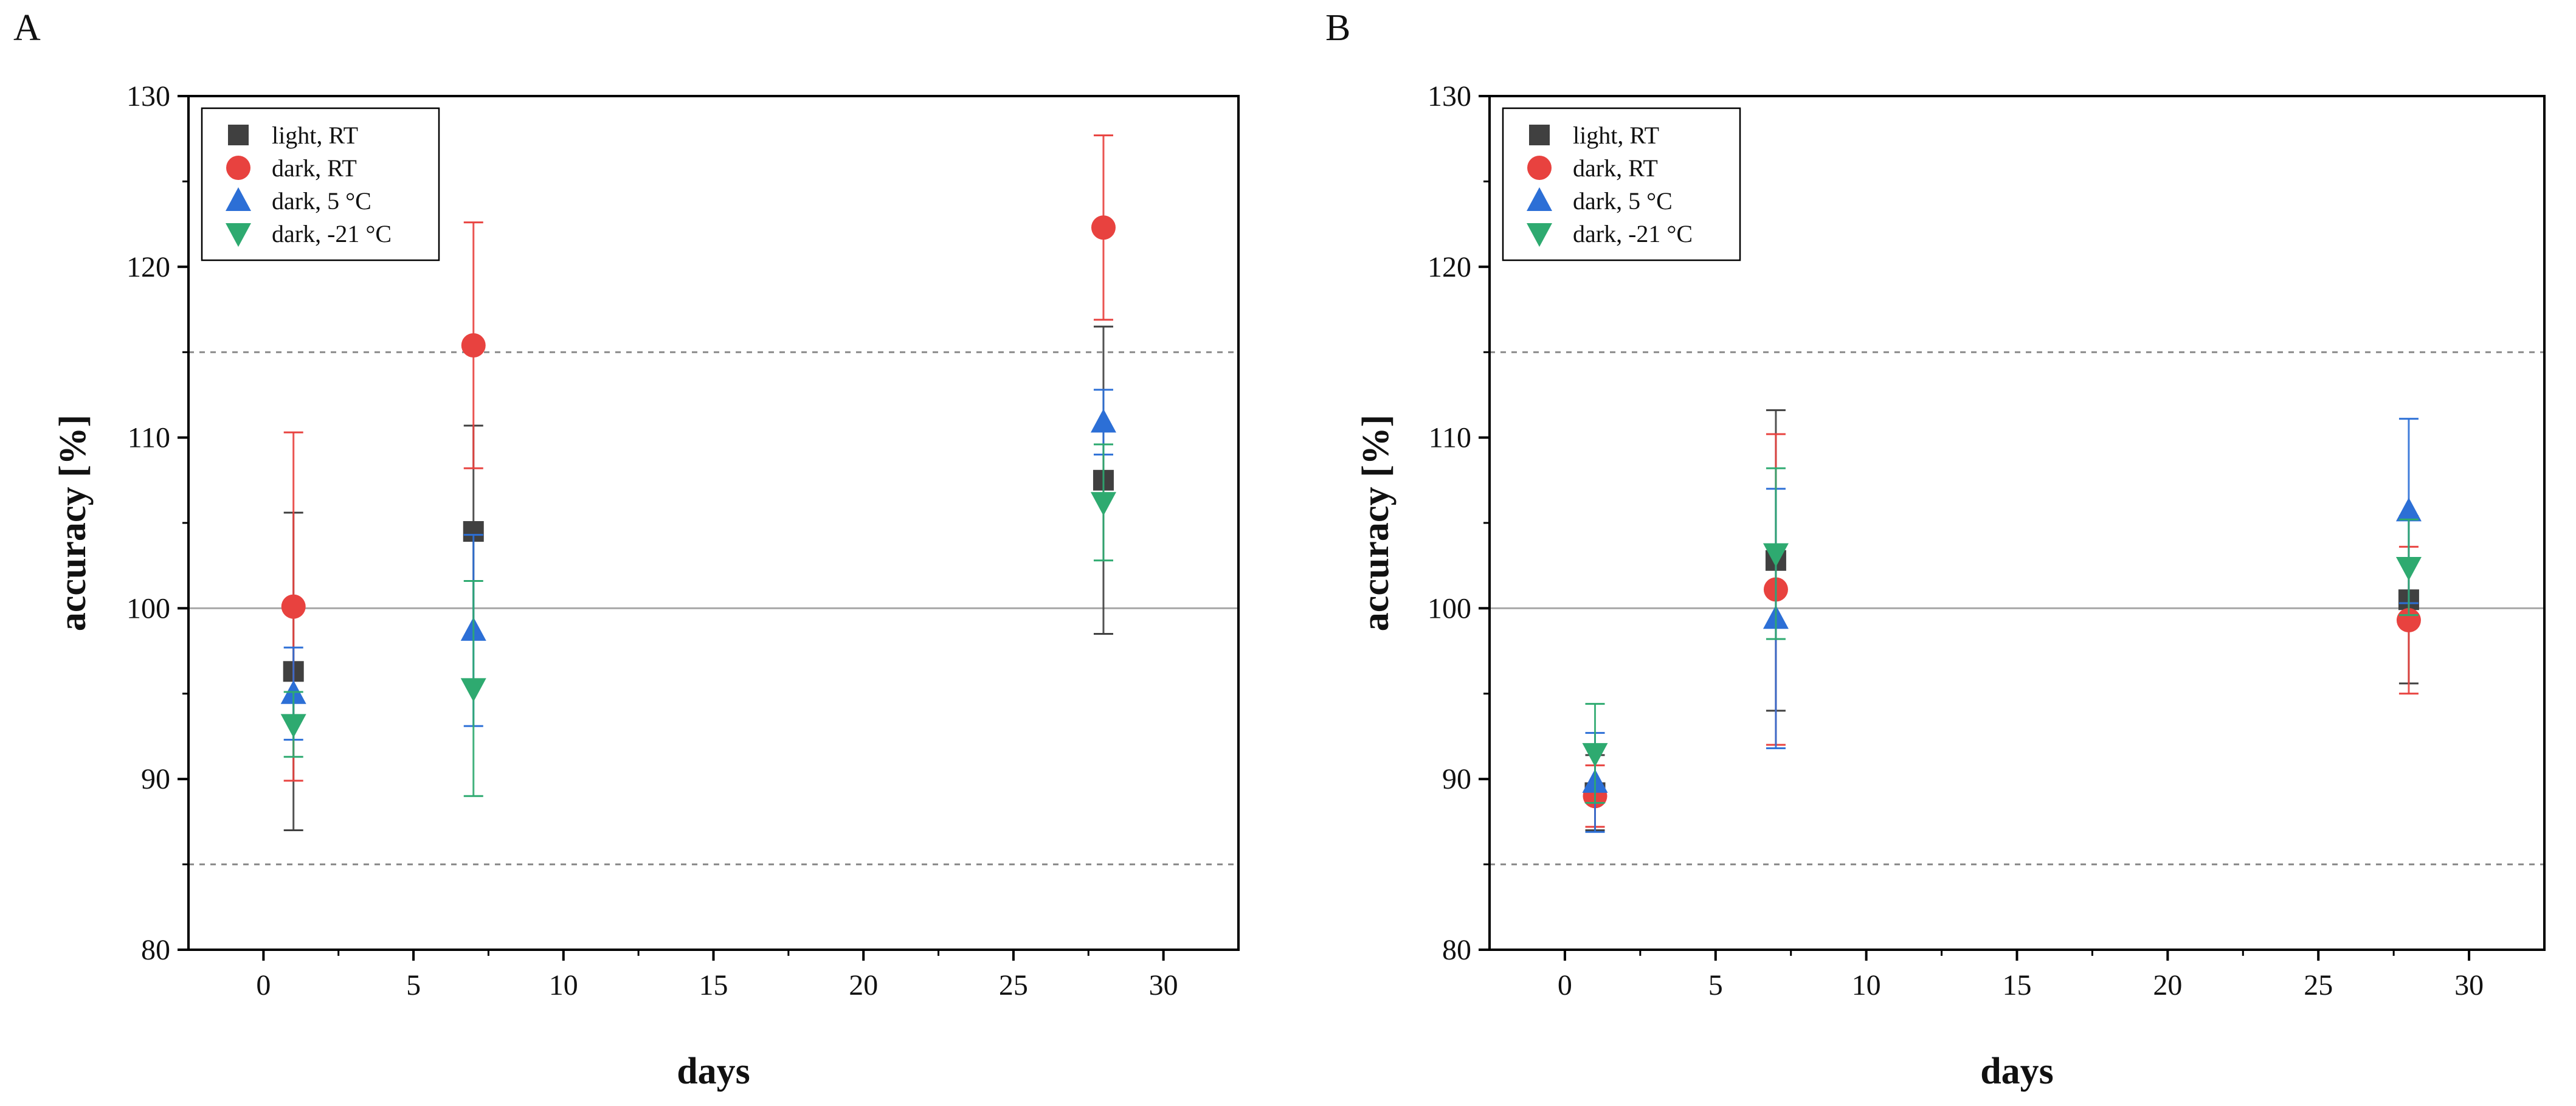 The height and width of the screenshot is (1106, 2576). Describe the element at coordinates (27, 28) in the screenshot. I see `panel-letter-a: A` at that location.